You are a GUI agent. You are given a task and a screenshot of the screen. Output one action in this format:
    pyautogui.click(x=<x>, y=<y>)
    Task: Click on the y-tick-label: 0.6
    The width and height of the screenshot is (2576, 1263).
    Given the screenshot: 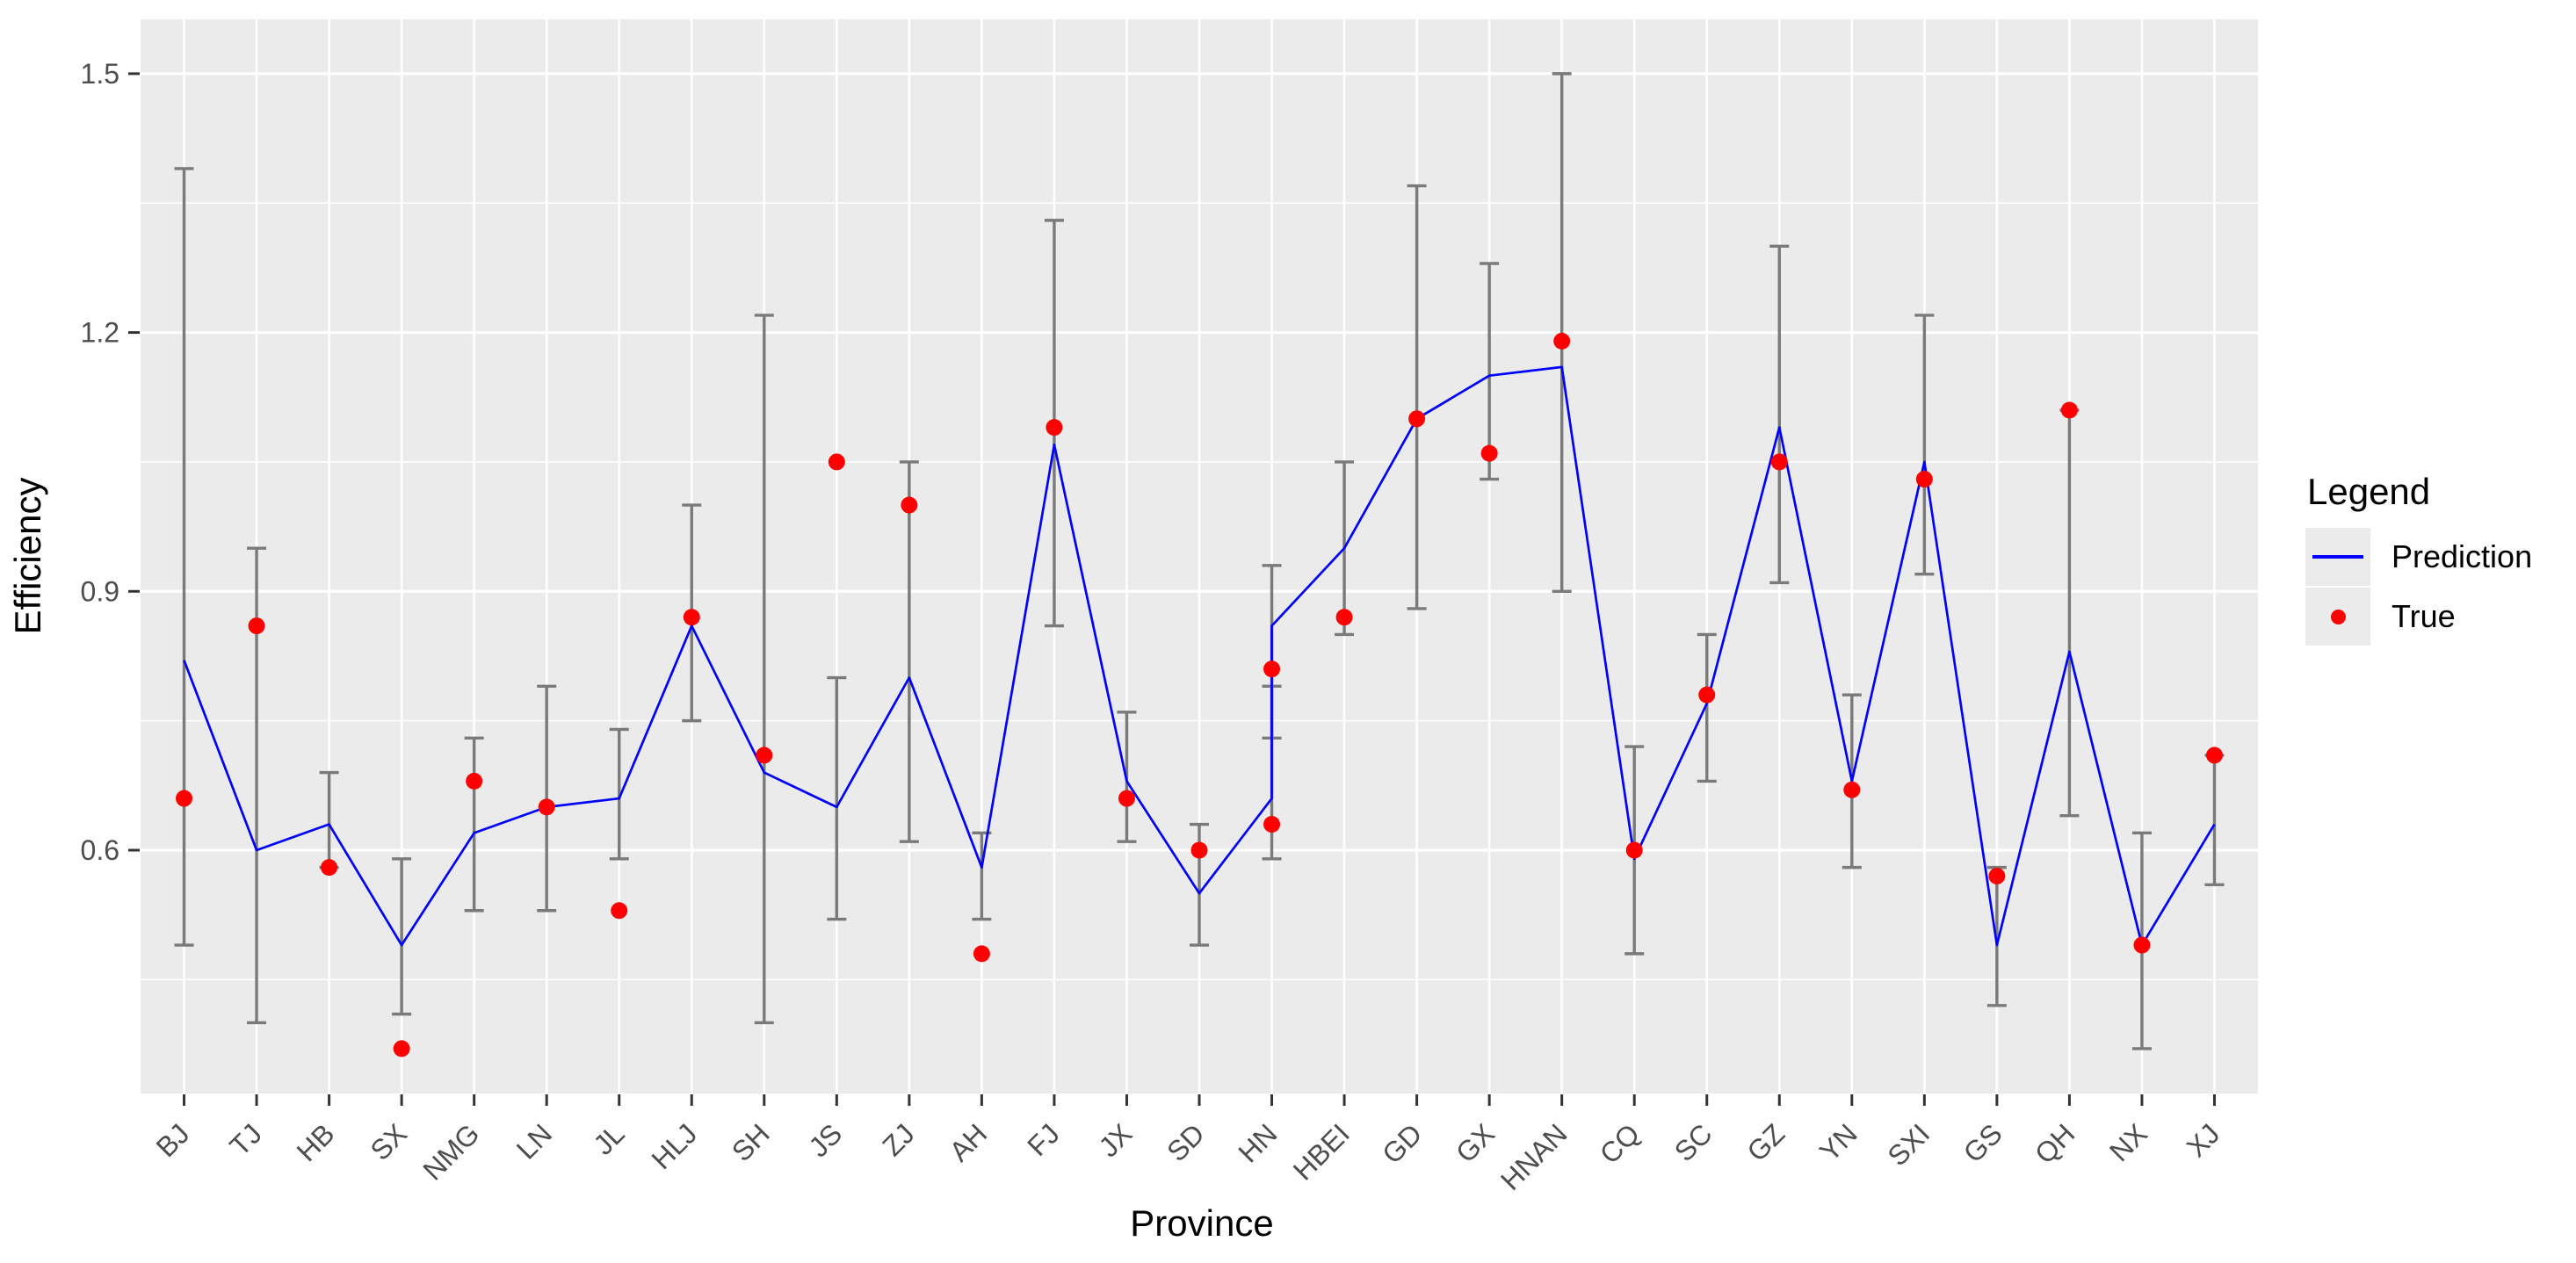 What is the action you would take?
    pyautogui.click(x=100, y=850)
    